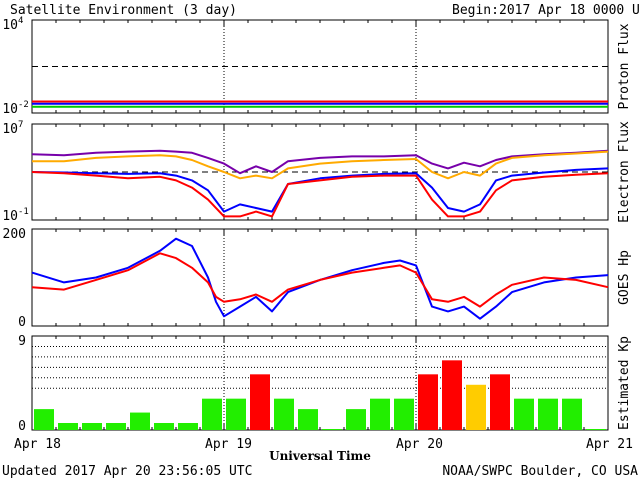 The width and height of the screenshot is (640, 484). What do you see at coordinates (20, 125) in the screenshot?
I see `tick-exponent: 7` at bounding box center [20, 125].